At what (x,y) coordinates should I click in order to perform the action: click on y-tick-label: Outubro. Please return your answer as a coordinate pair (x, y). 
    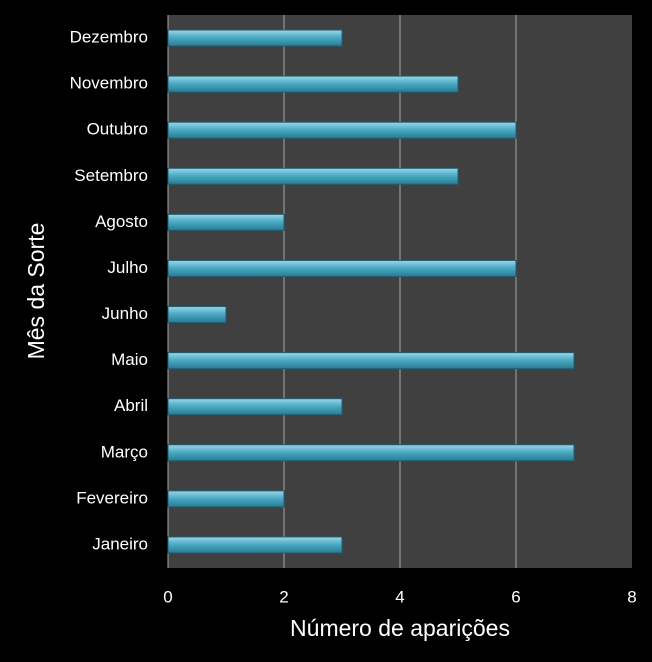
    Looking at the image, I should click on (117, 129).